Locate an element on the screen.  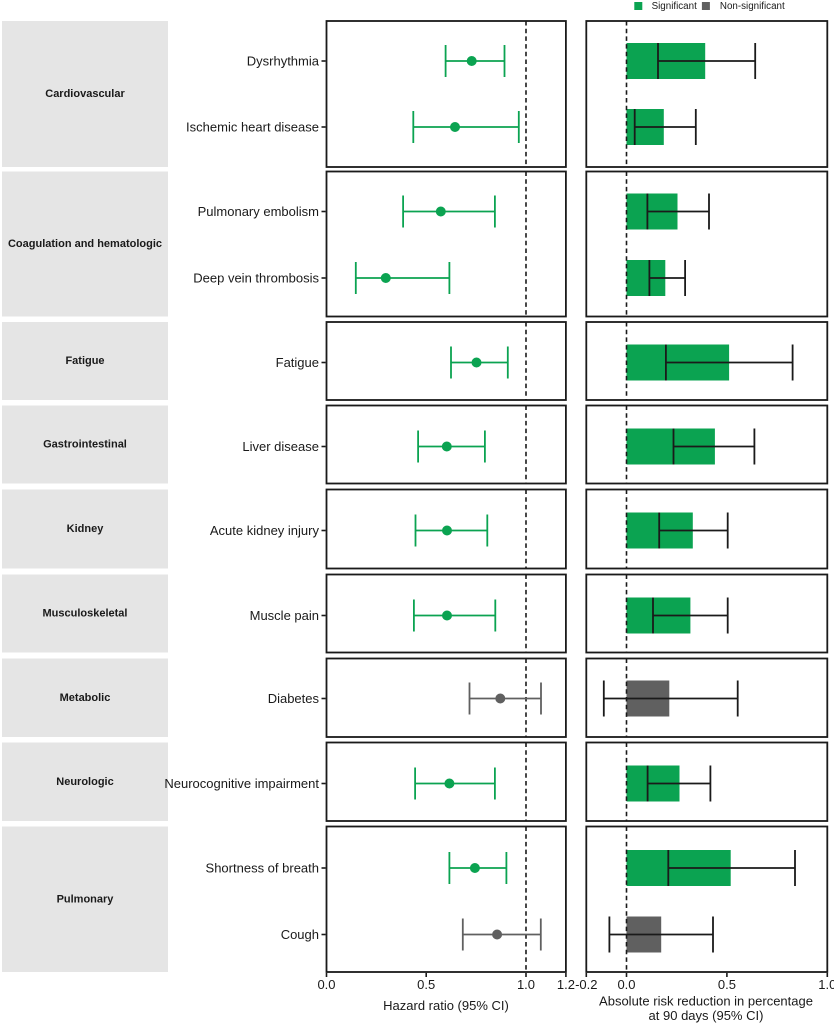
svg-text: Cough is located at coordinates (300, 934).